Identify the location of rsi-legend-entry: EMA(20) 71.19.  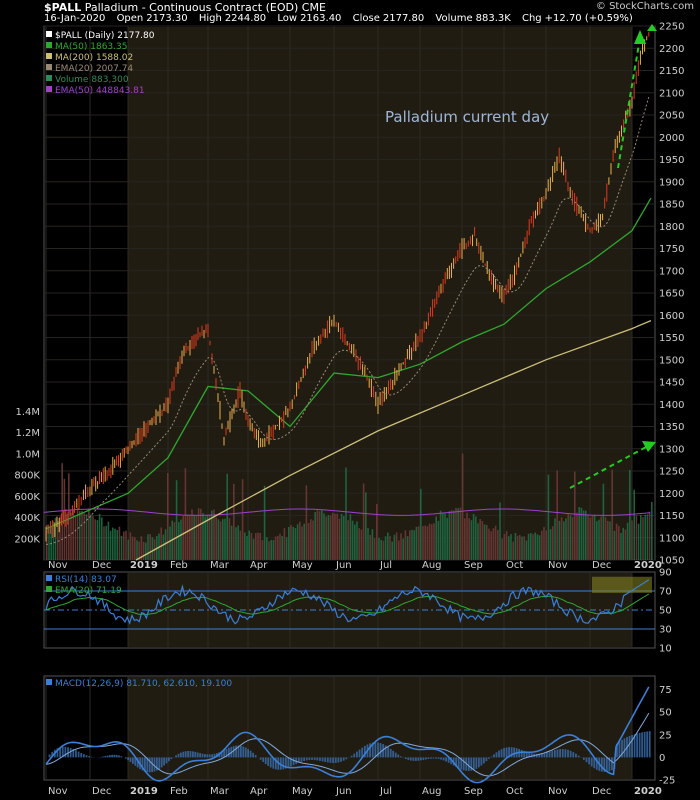
(88, 591).